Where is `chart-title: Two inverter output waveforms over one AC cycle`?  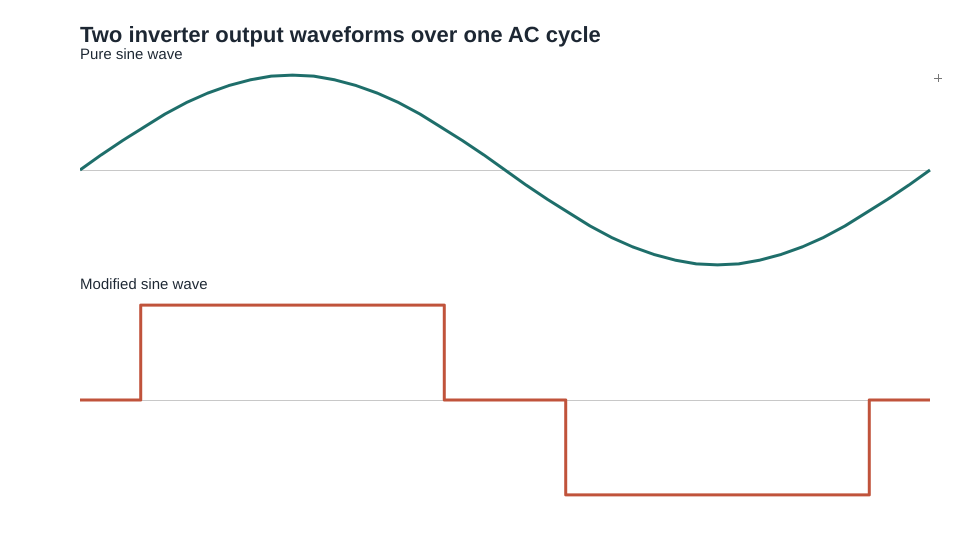
chart-title: Two inverter output waveforms over one AC cycle is located at coordinates (340, 35).